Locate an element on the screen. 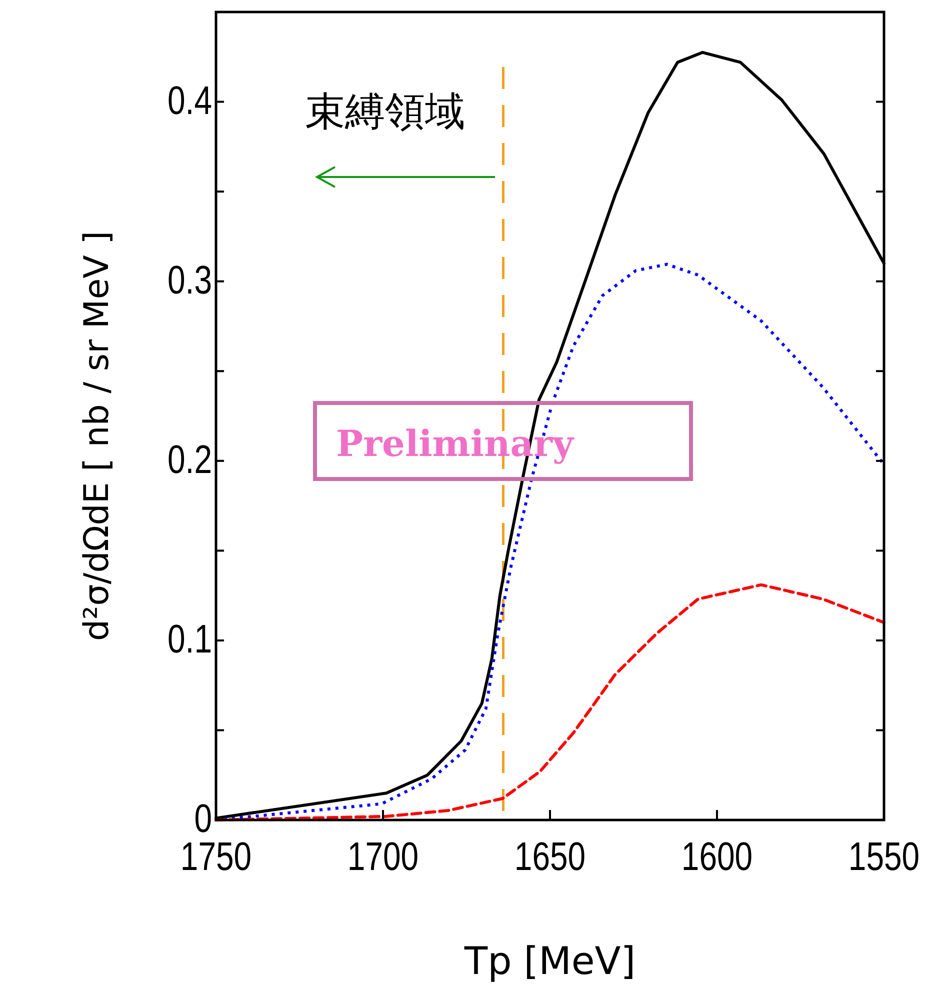 The height and width of the screenshot is (986, 933). x-tick-label: 1700 is located at coordinates (383, 856).